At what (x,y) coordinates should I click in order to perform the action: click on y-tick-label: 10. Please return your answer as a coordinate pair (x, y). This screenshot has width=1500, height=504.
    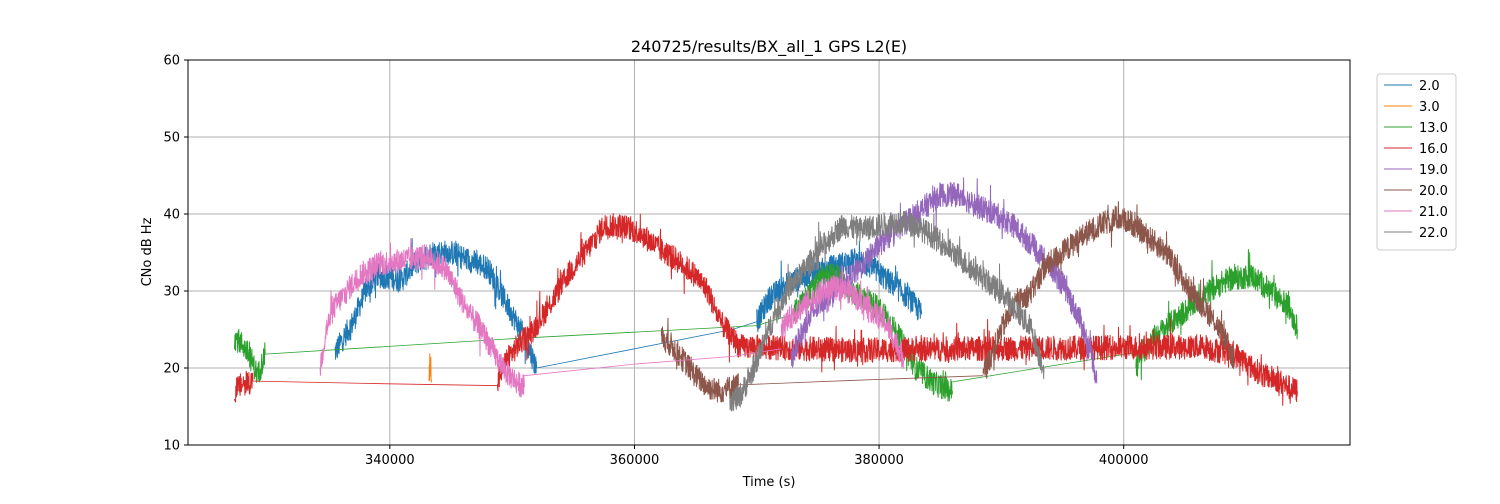
    Looking at the image, I should click on (171, 446).